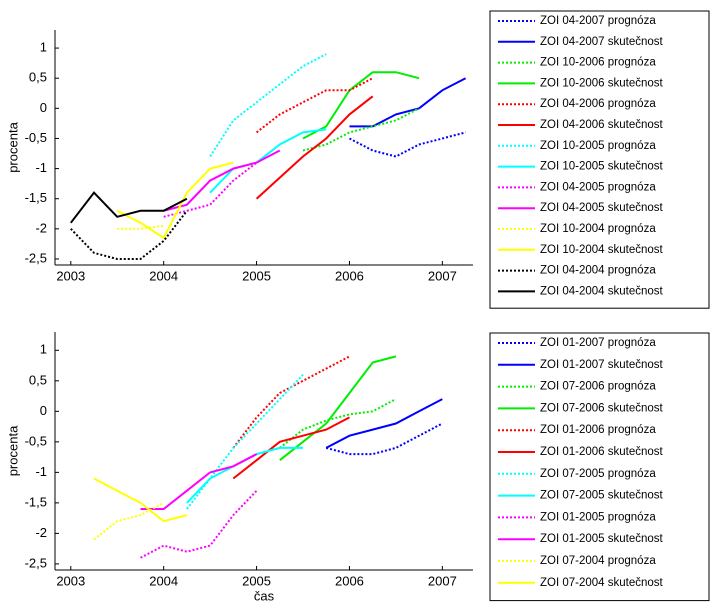  What do you see at coordinates (602, 291) in the screenshot?
I see `legend-label: ZOI 04-2004 skutečnost` at bounding box center [602, 291].